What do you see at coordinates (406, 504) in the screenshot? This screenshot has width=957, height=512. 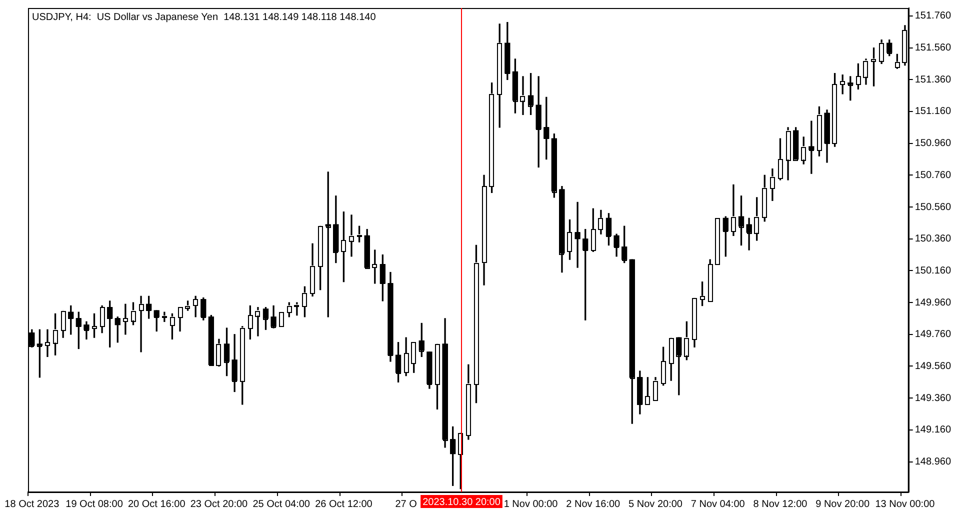 I see `x-tick-label: 27 O` at bounding box center [406, 504].